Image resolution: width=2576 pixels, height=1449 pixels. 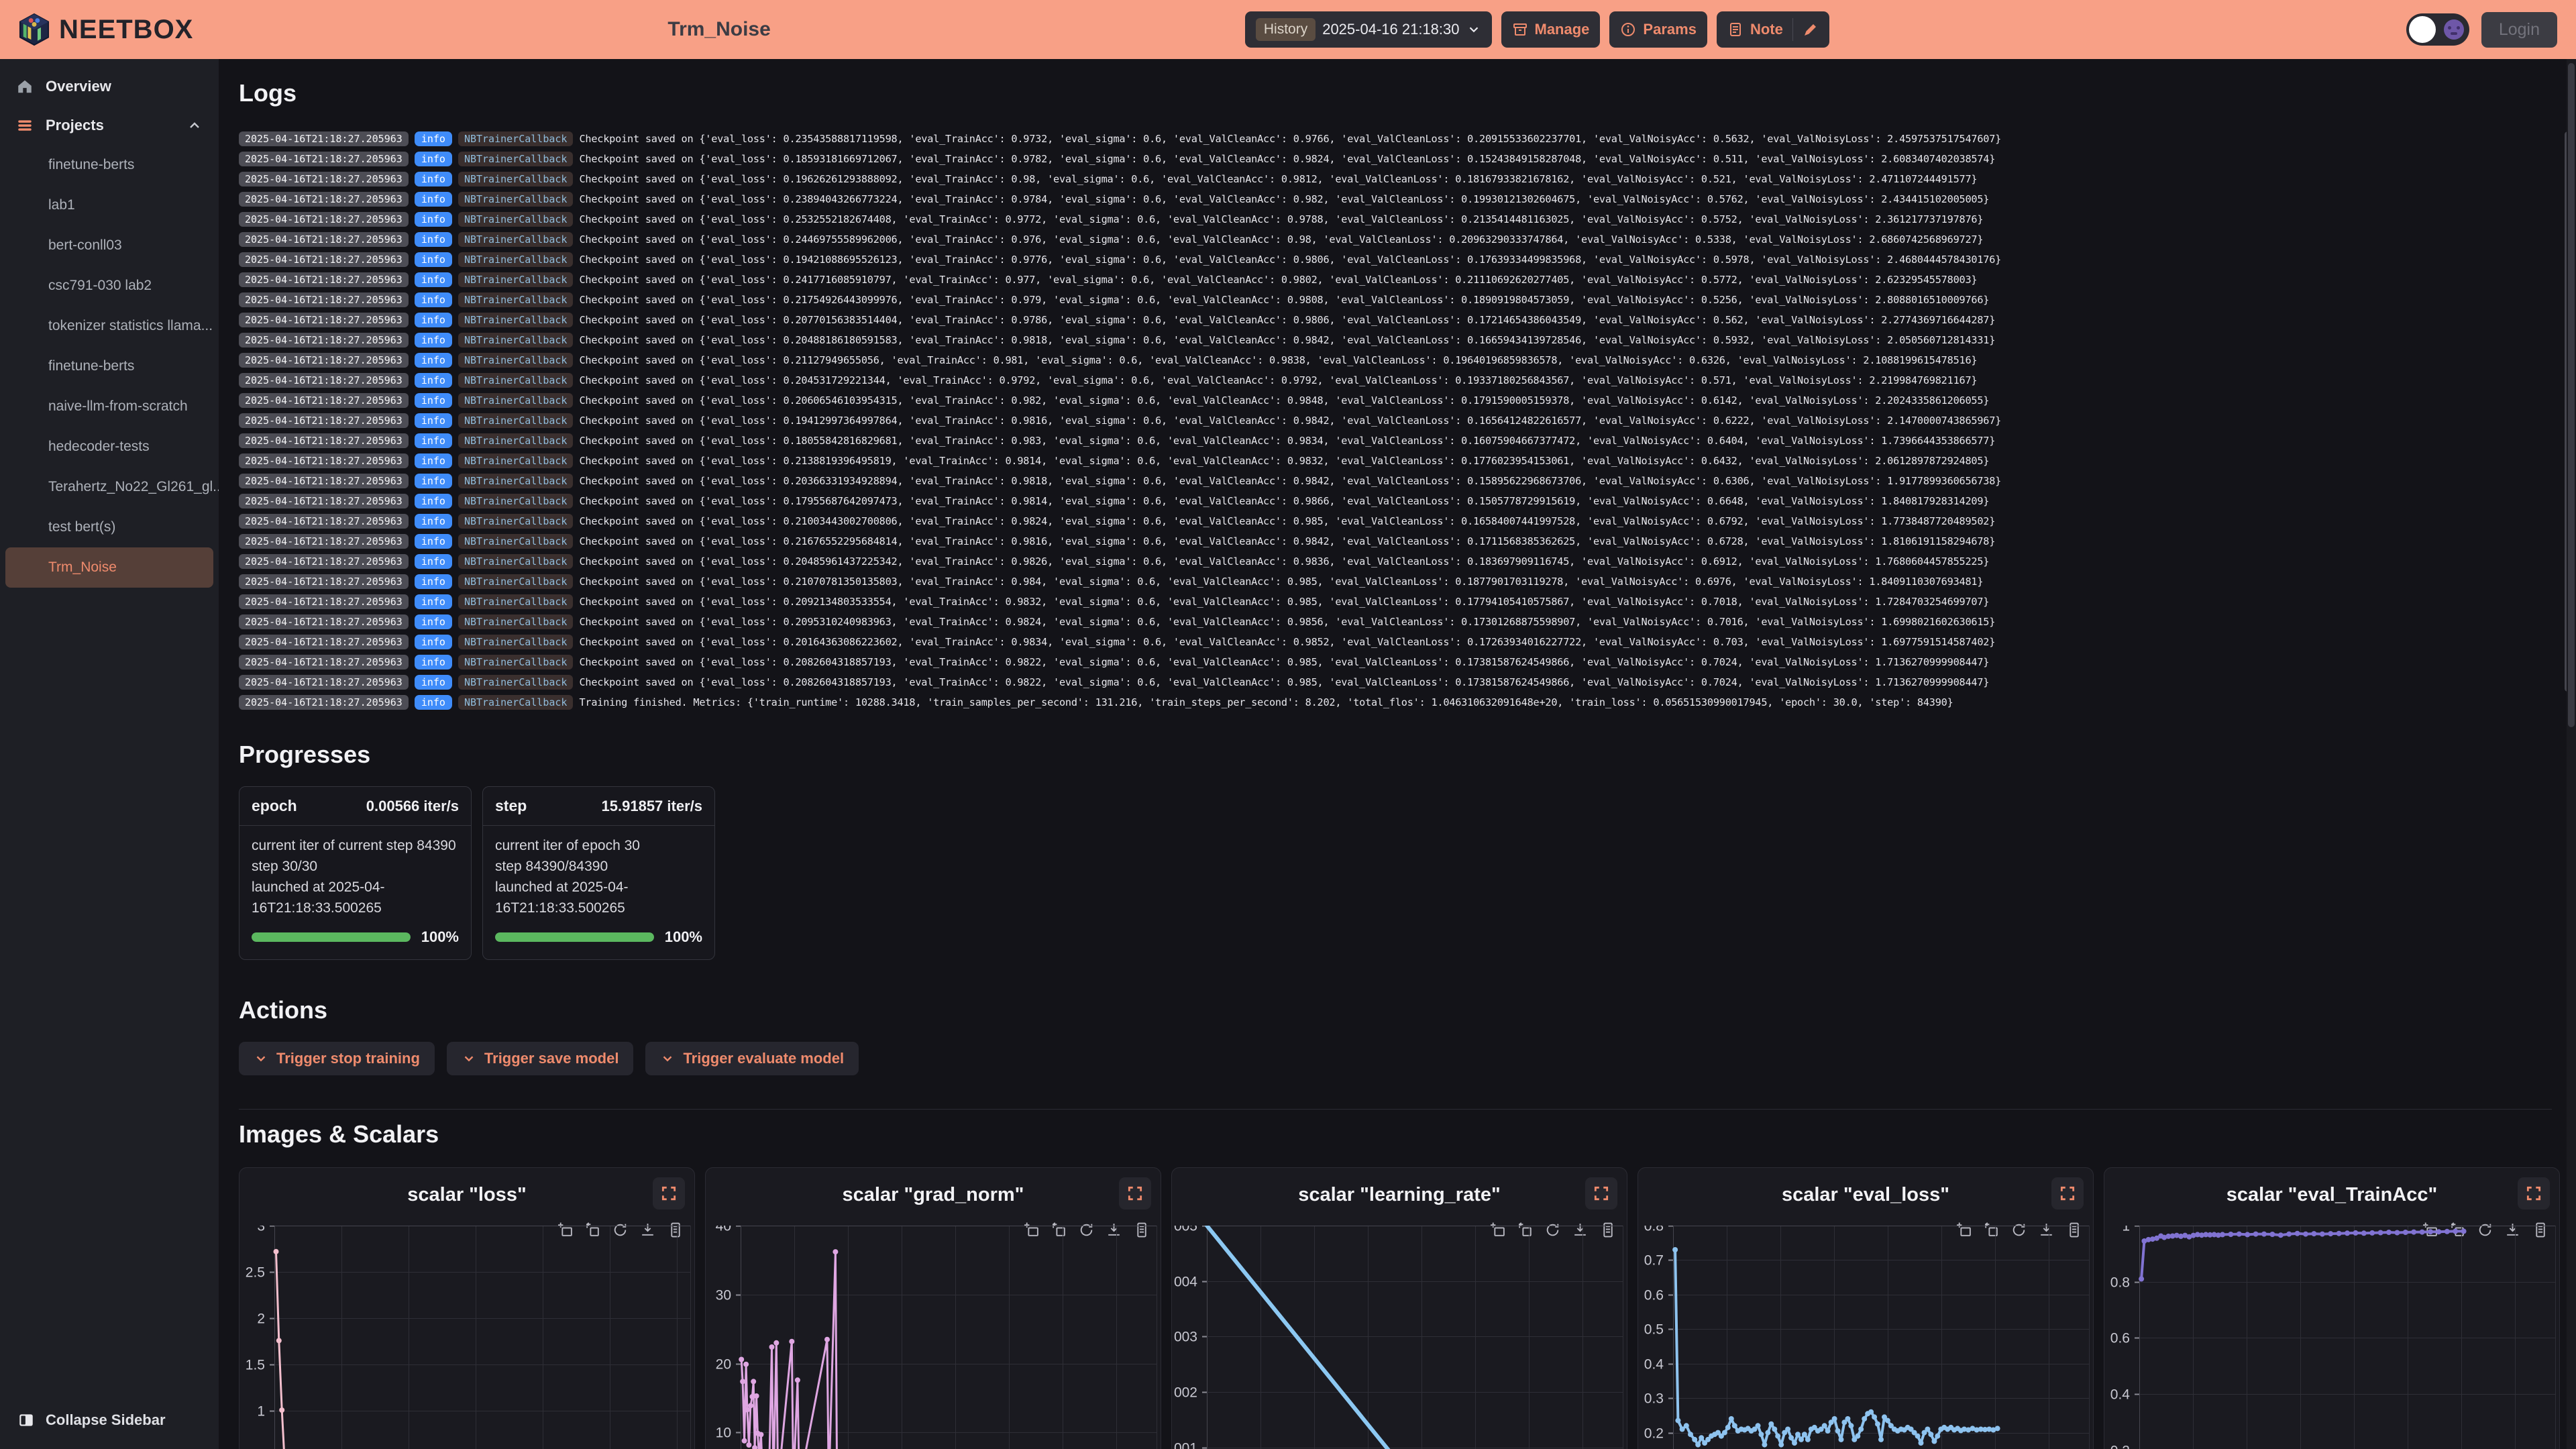 What do you see at coordinates (551, 1058) in the screenshot?
I see `action-button-label: Trigger save model` at bounding box center [551, 1058].